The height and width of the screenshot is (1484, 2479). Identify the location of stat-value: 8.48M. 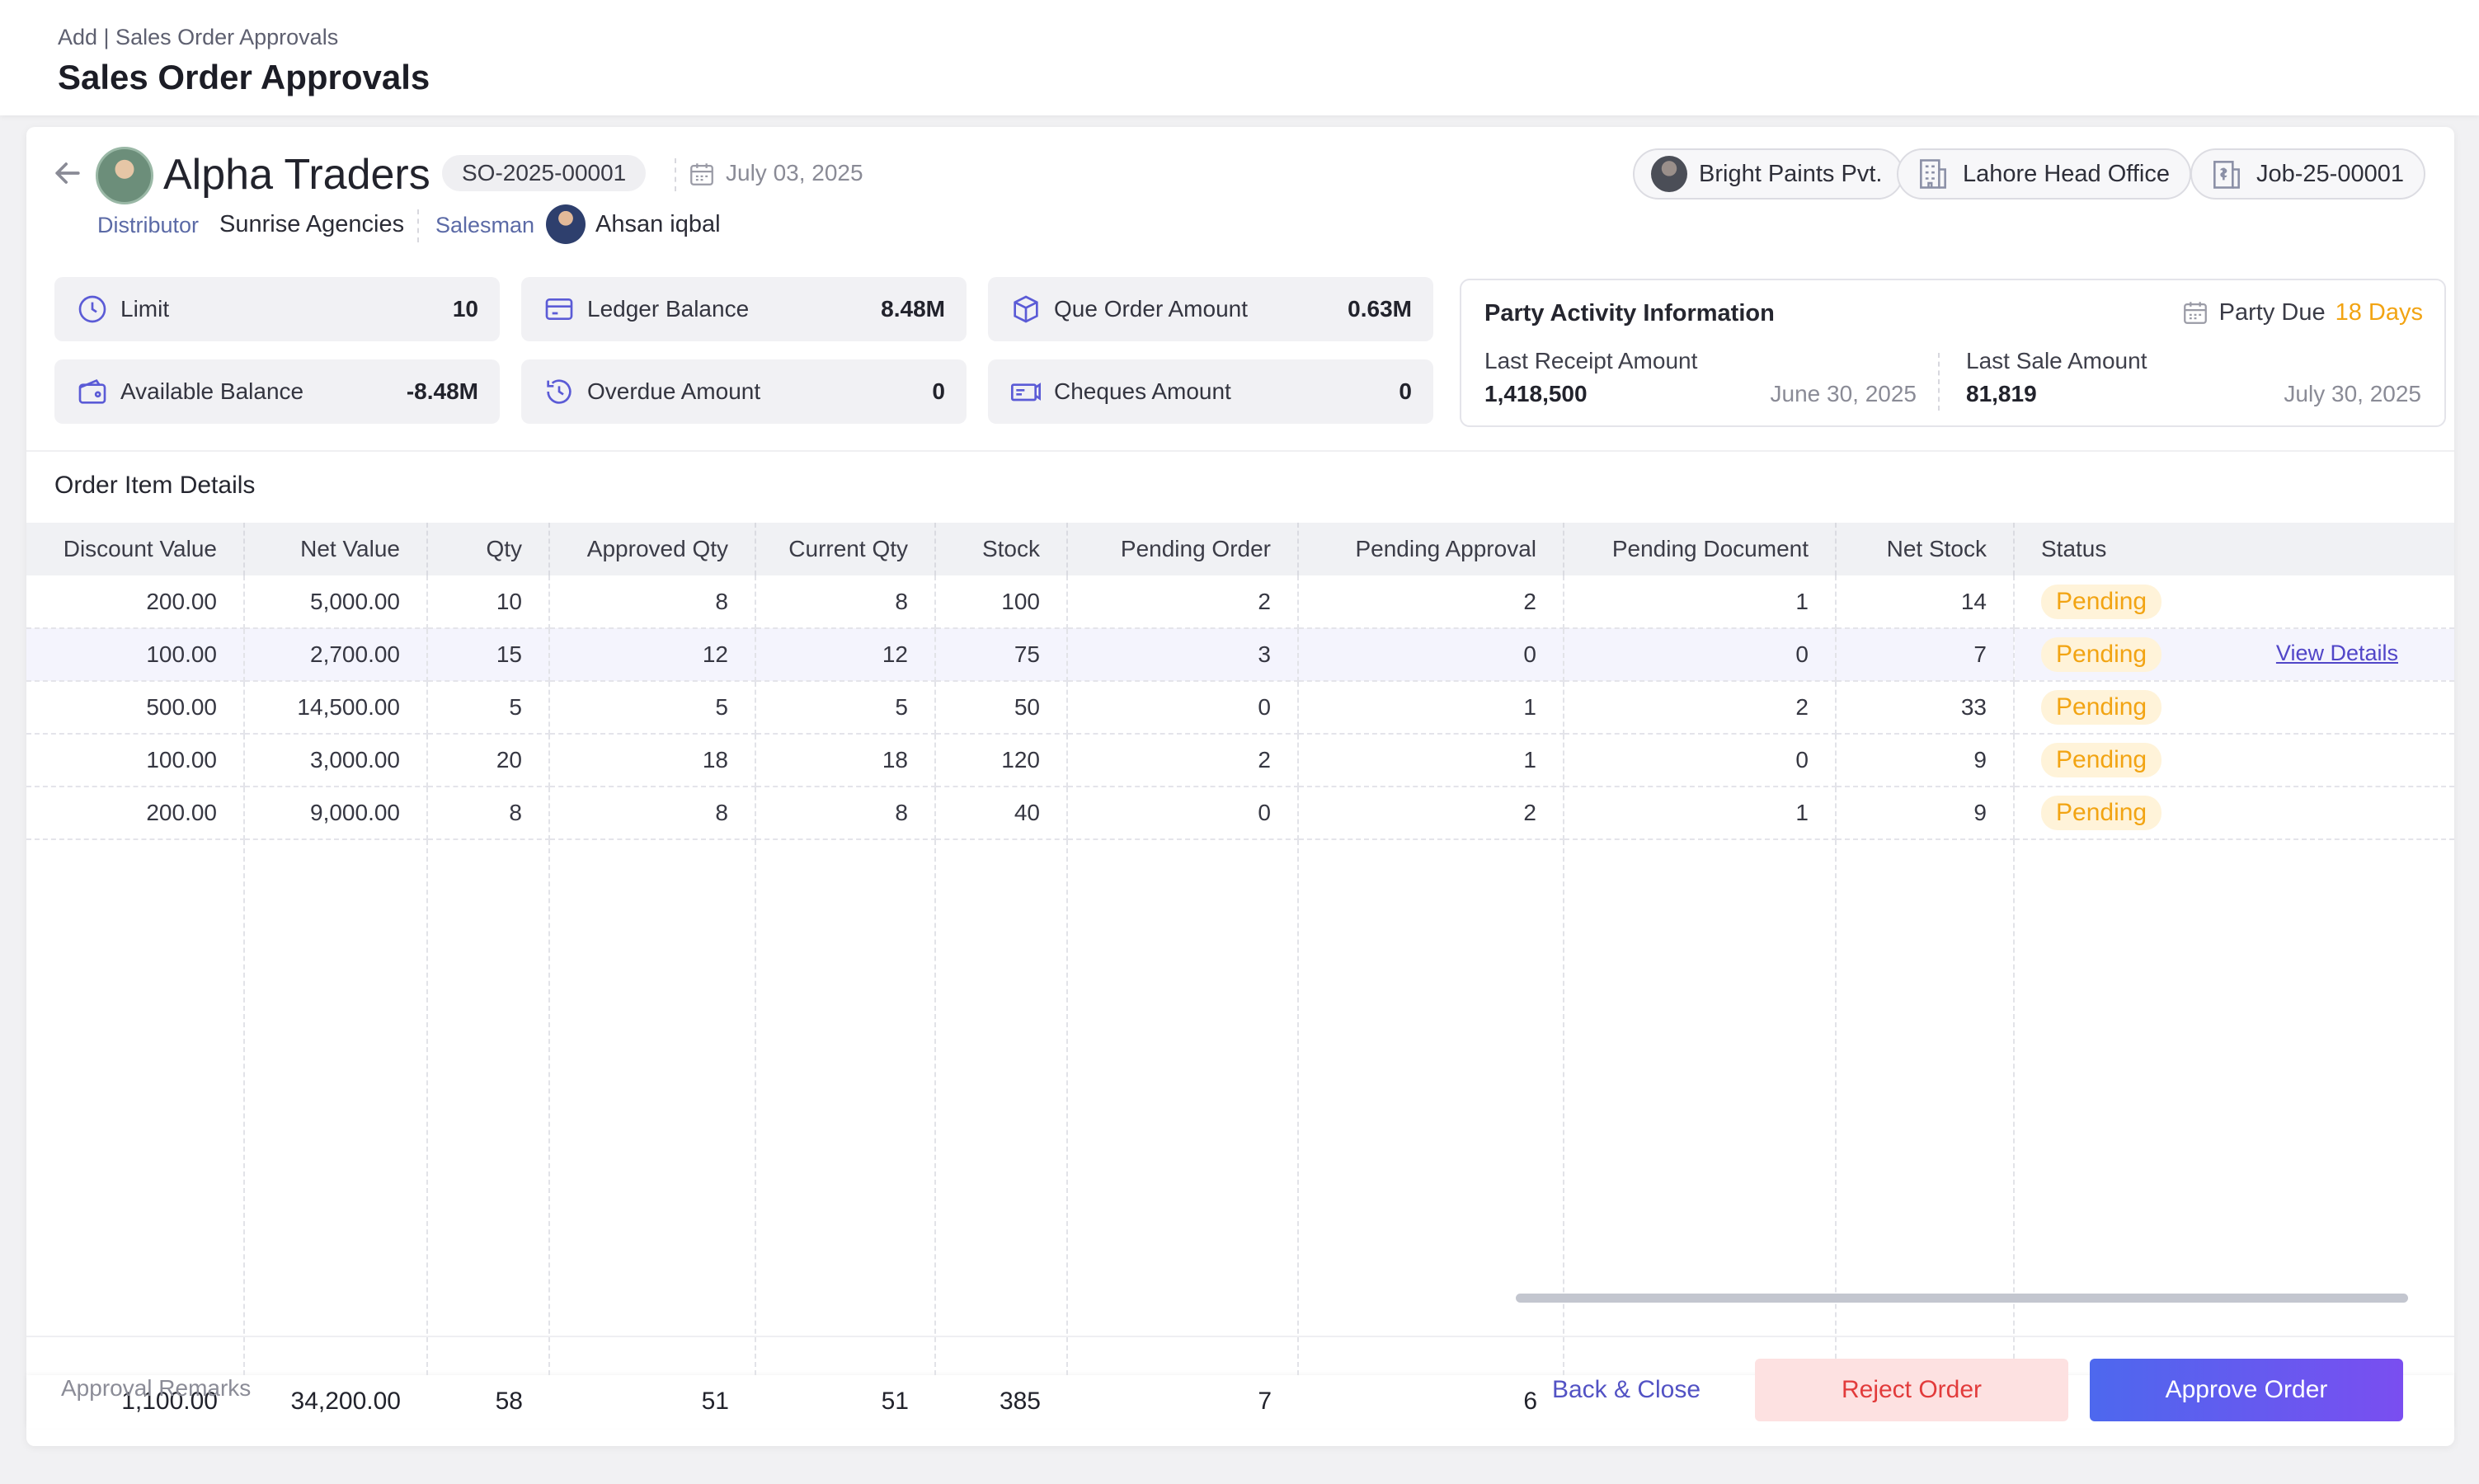
(913, 309).